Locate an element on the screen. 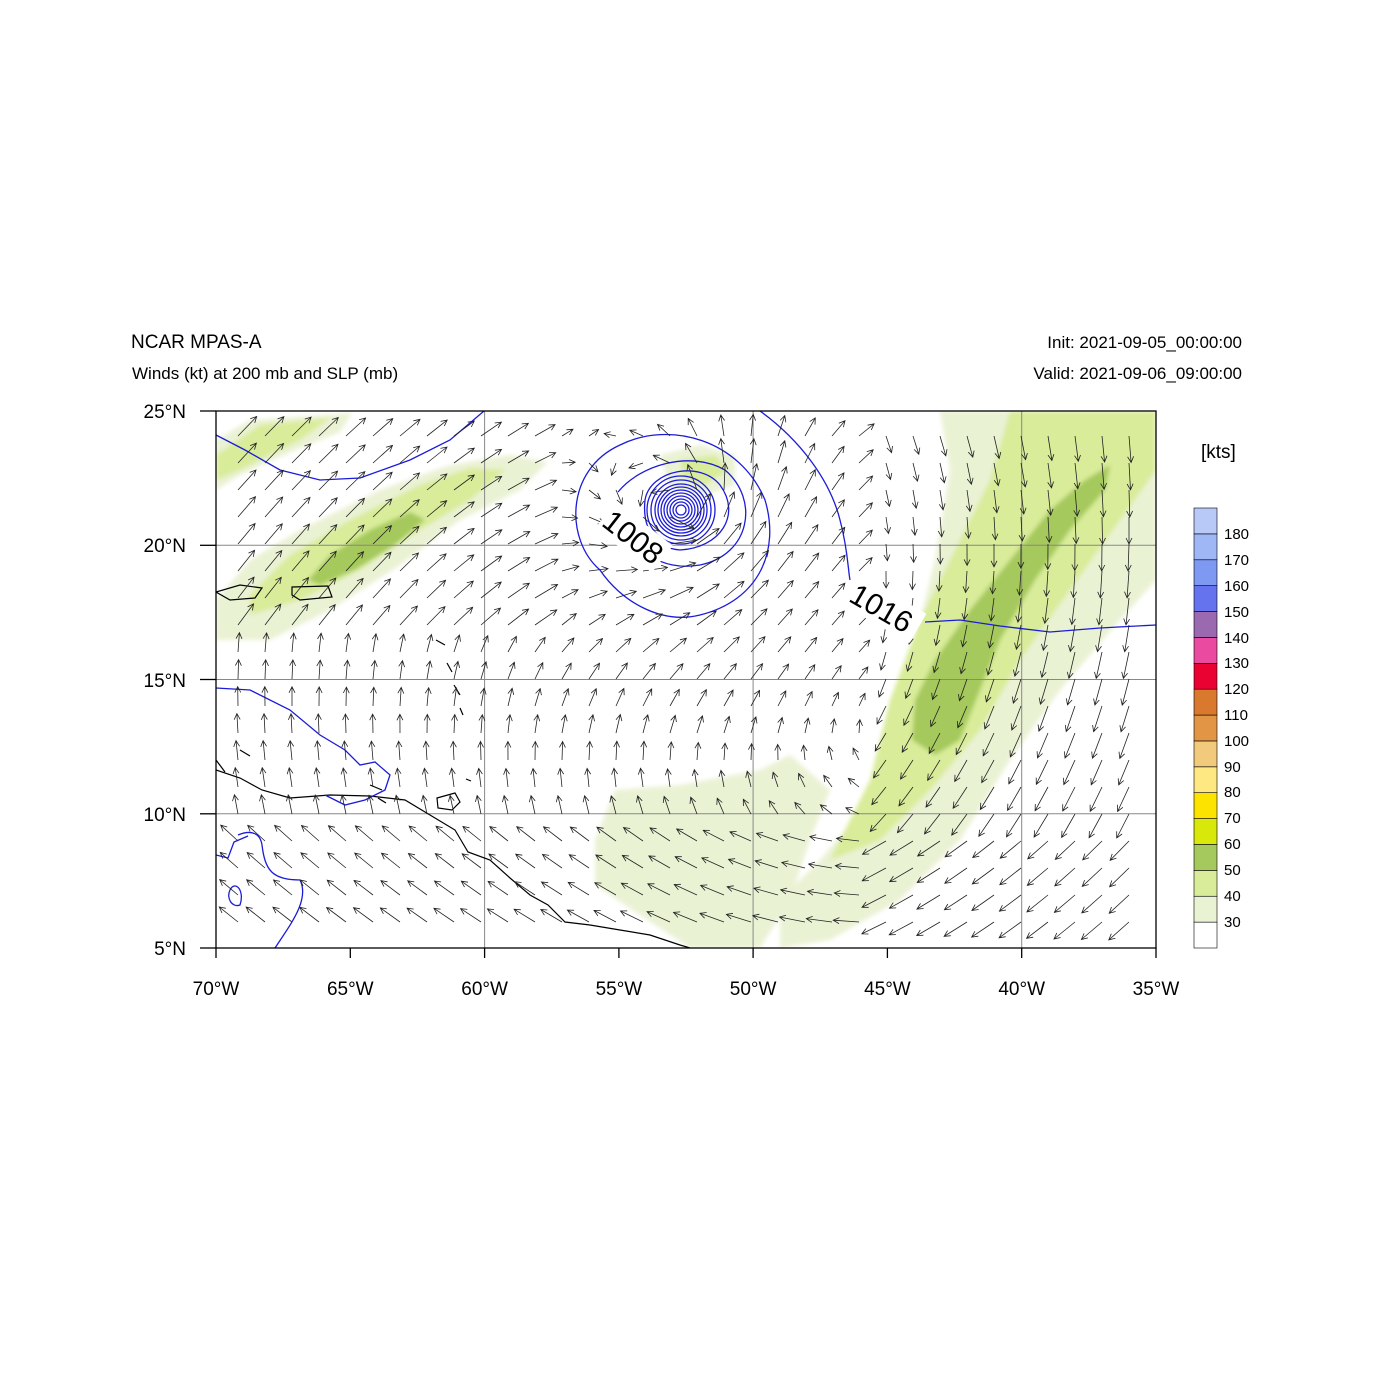  x-tick-label: 55°W is located at coordinates (619, 989).